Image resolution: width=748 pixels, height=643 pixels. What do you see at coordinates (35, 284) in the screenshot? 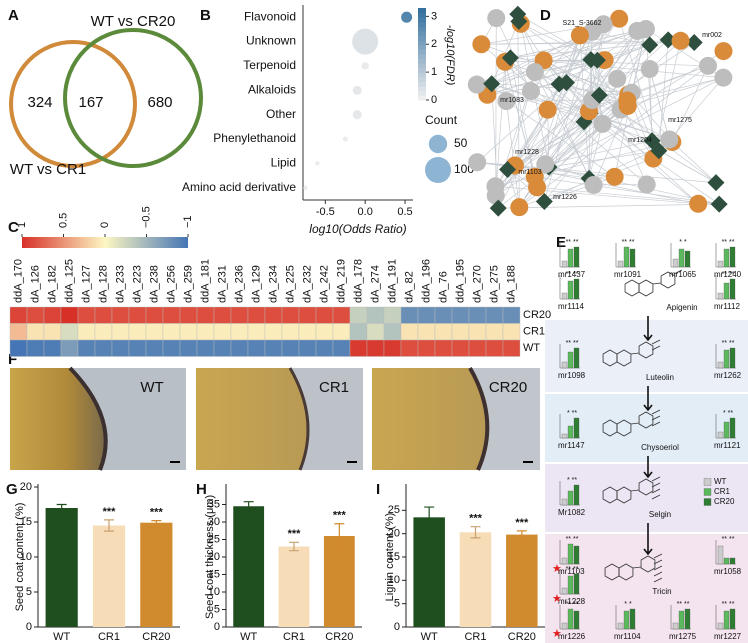
I see `column-label: dA_126` at bounding box center [35, 284].